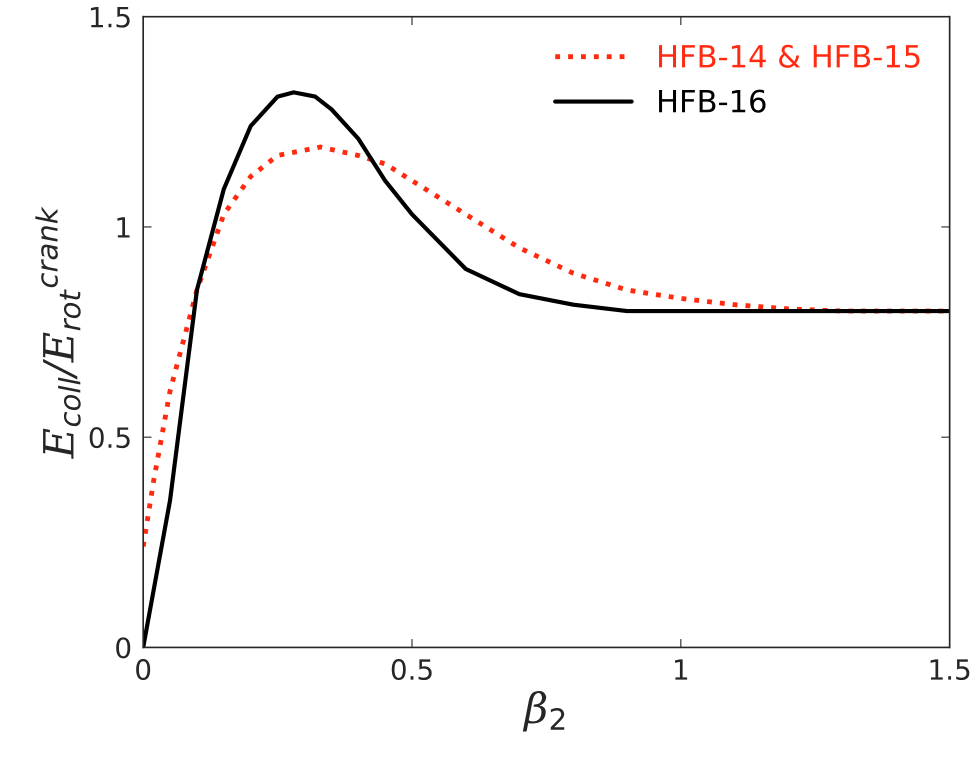 This screenshot has height=759, width=974. What do you see at coordinates (412, 669) in the screenshot?
I see `x-tick-label: 0.5` at bounding box center [412, 669].